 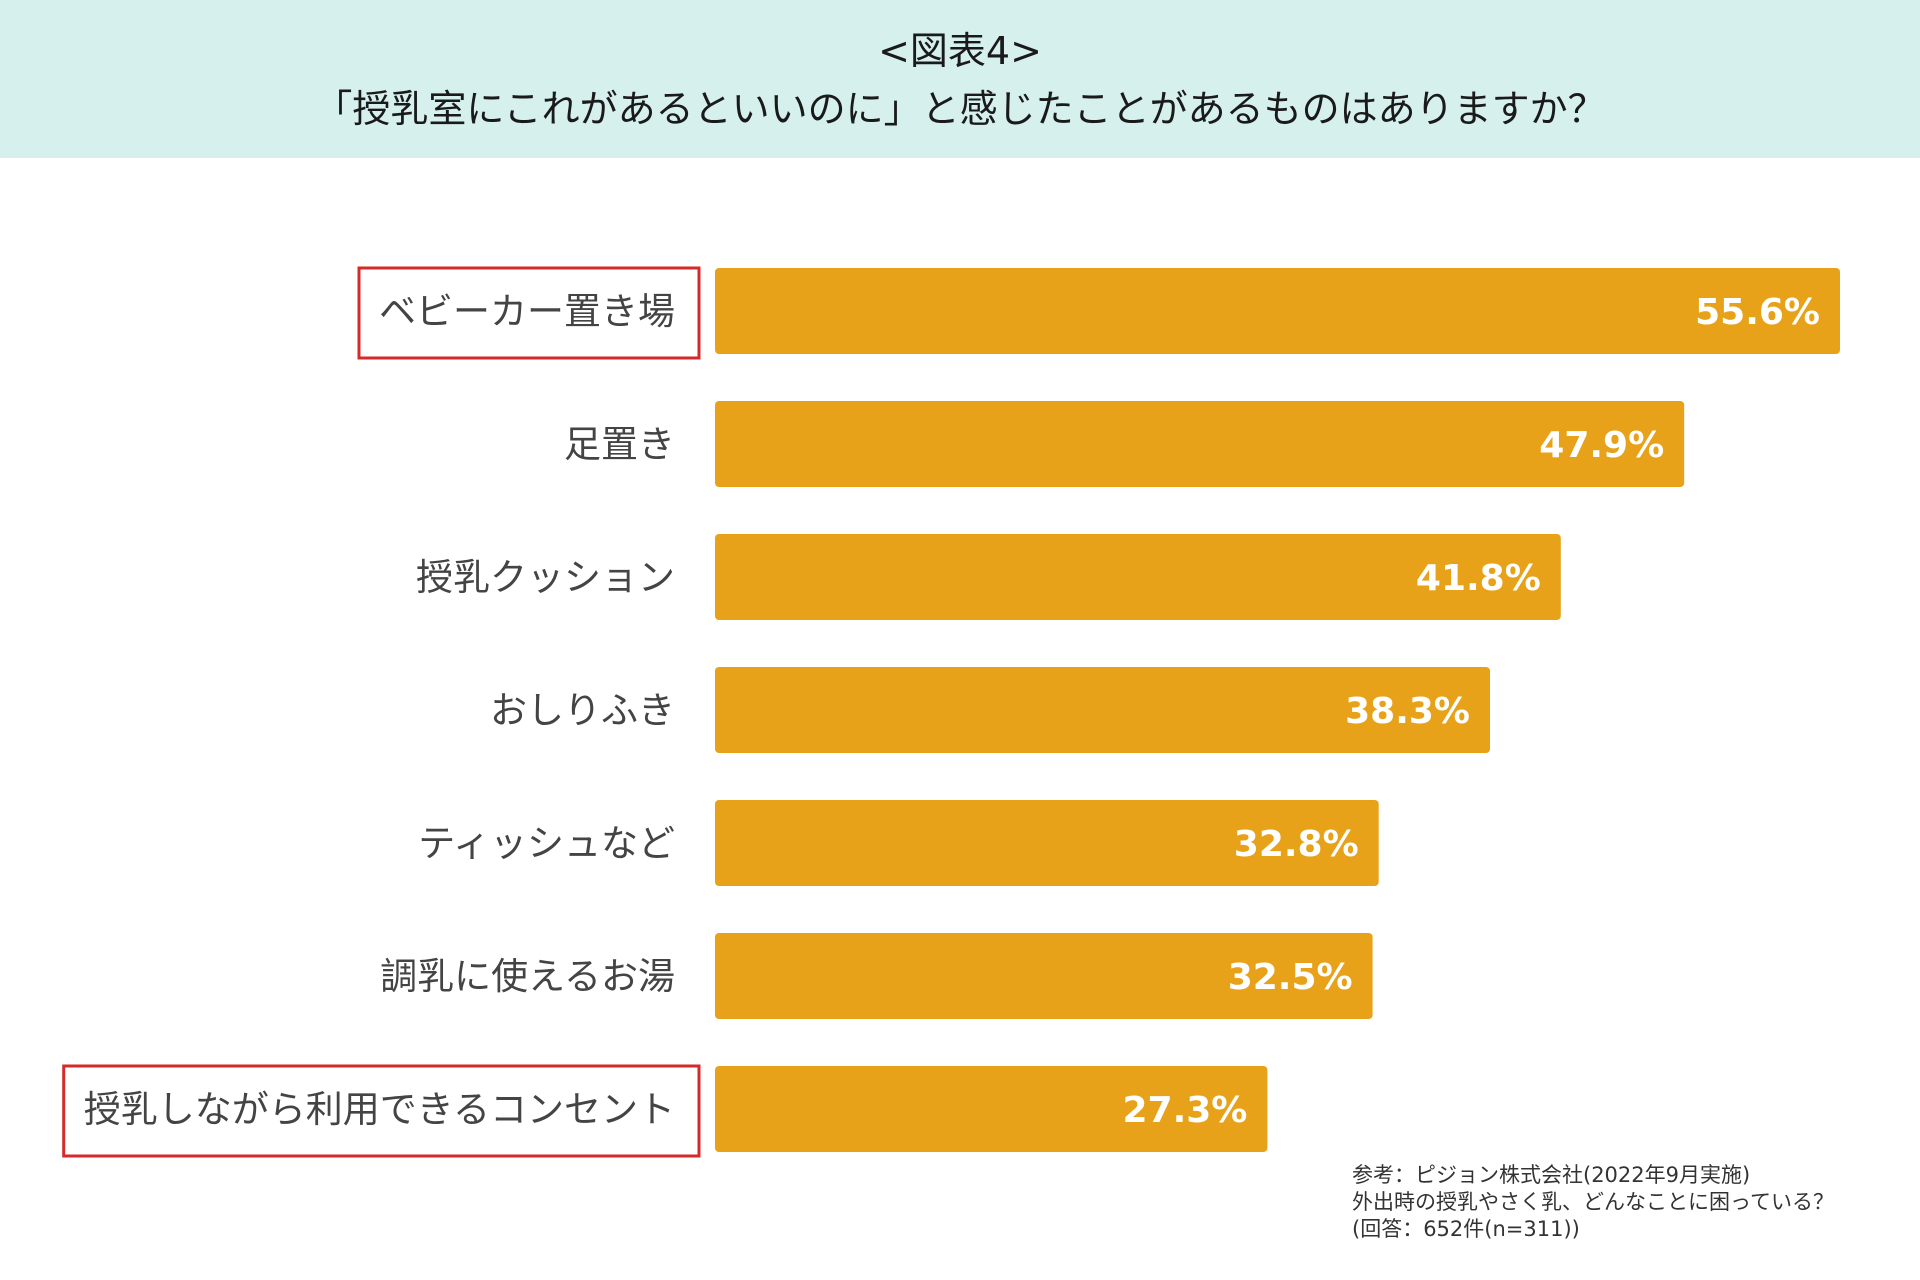 I want to click on chart-title: 「授乳室にこれがあるといいのに」と感じたことがあるものはありますか？, so click(x=960, y=109).